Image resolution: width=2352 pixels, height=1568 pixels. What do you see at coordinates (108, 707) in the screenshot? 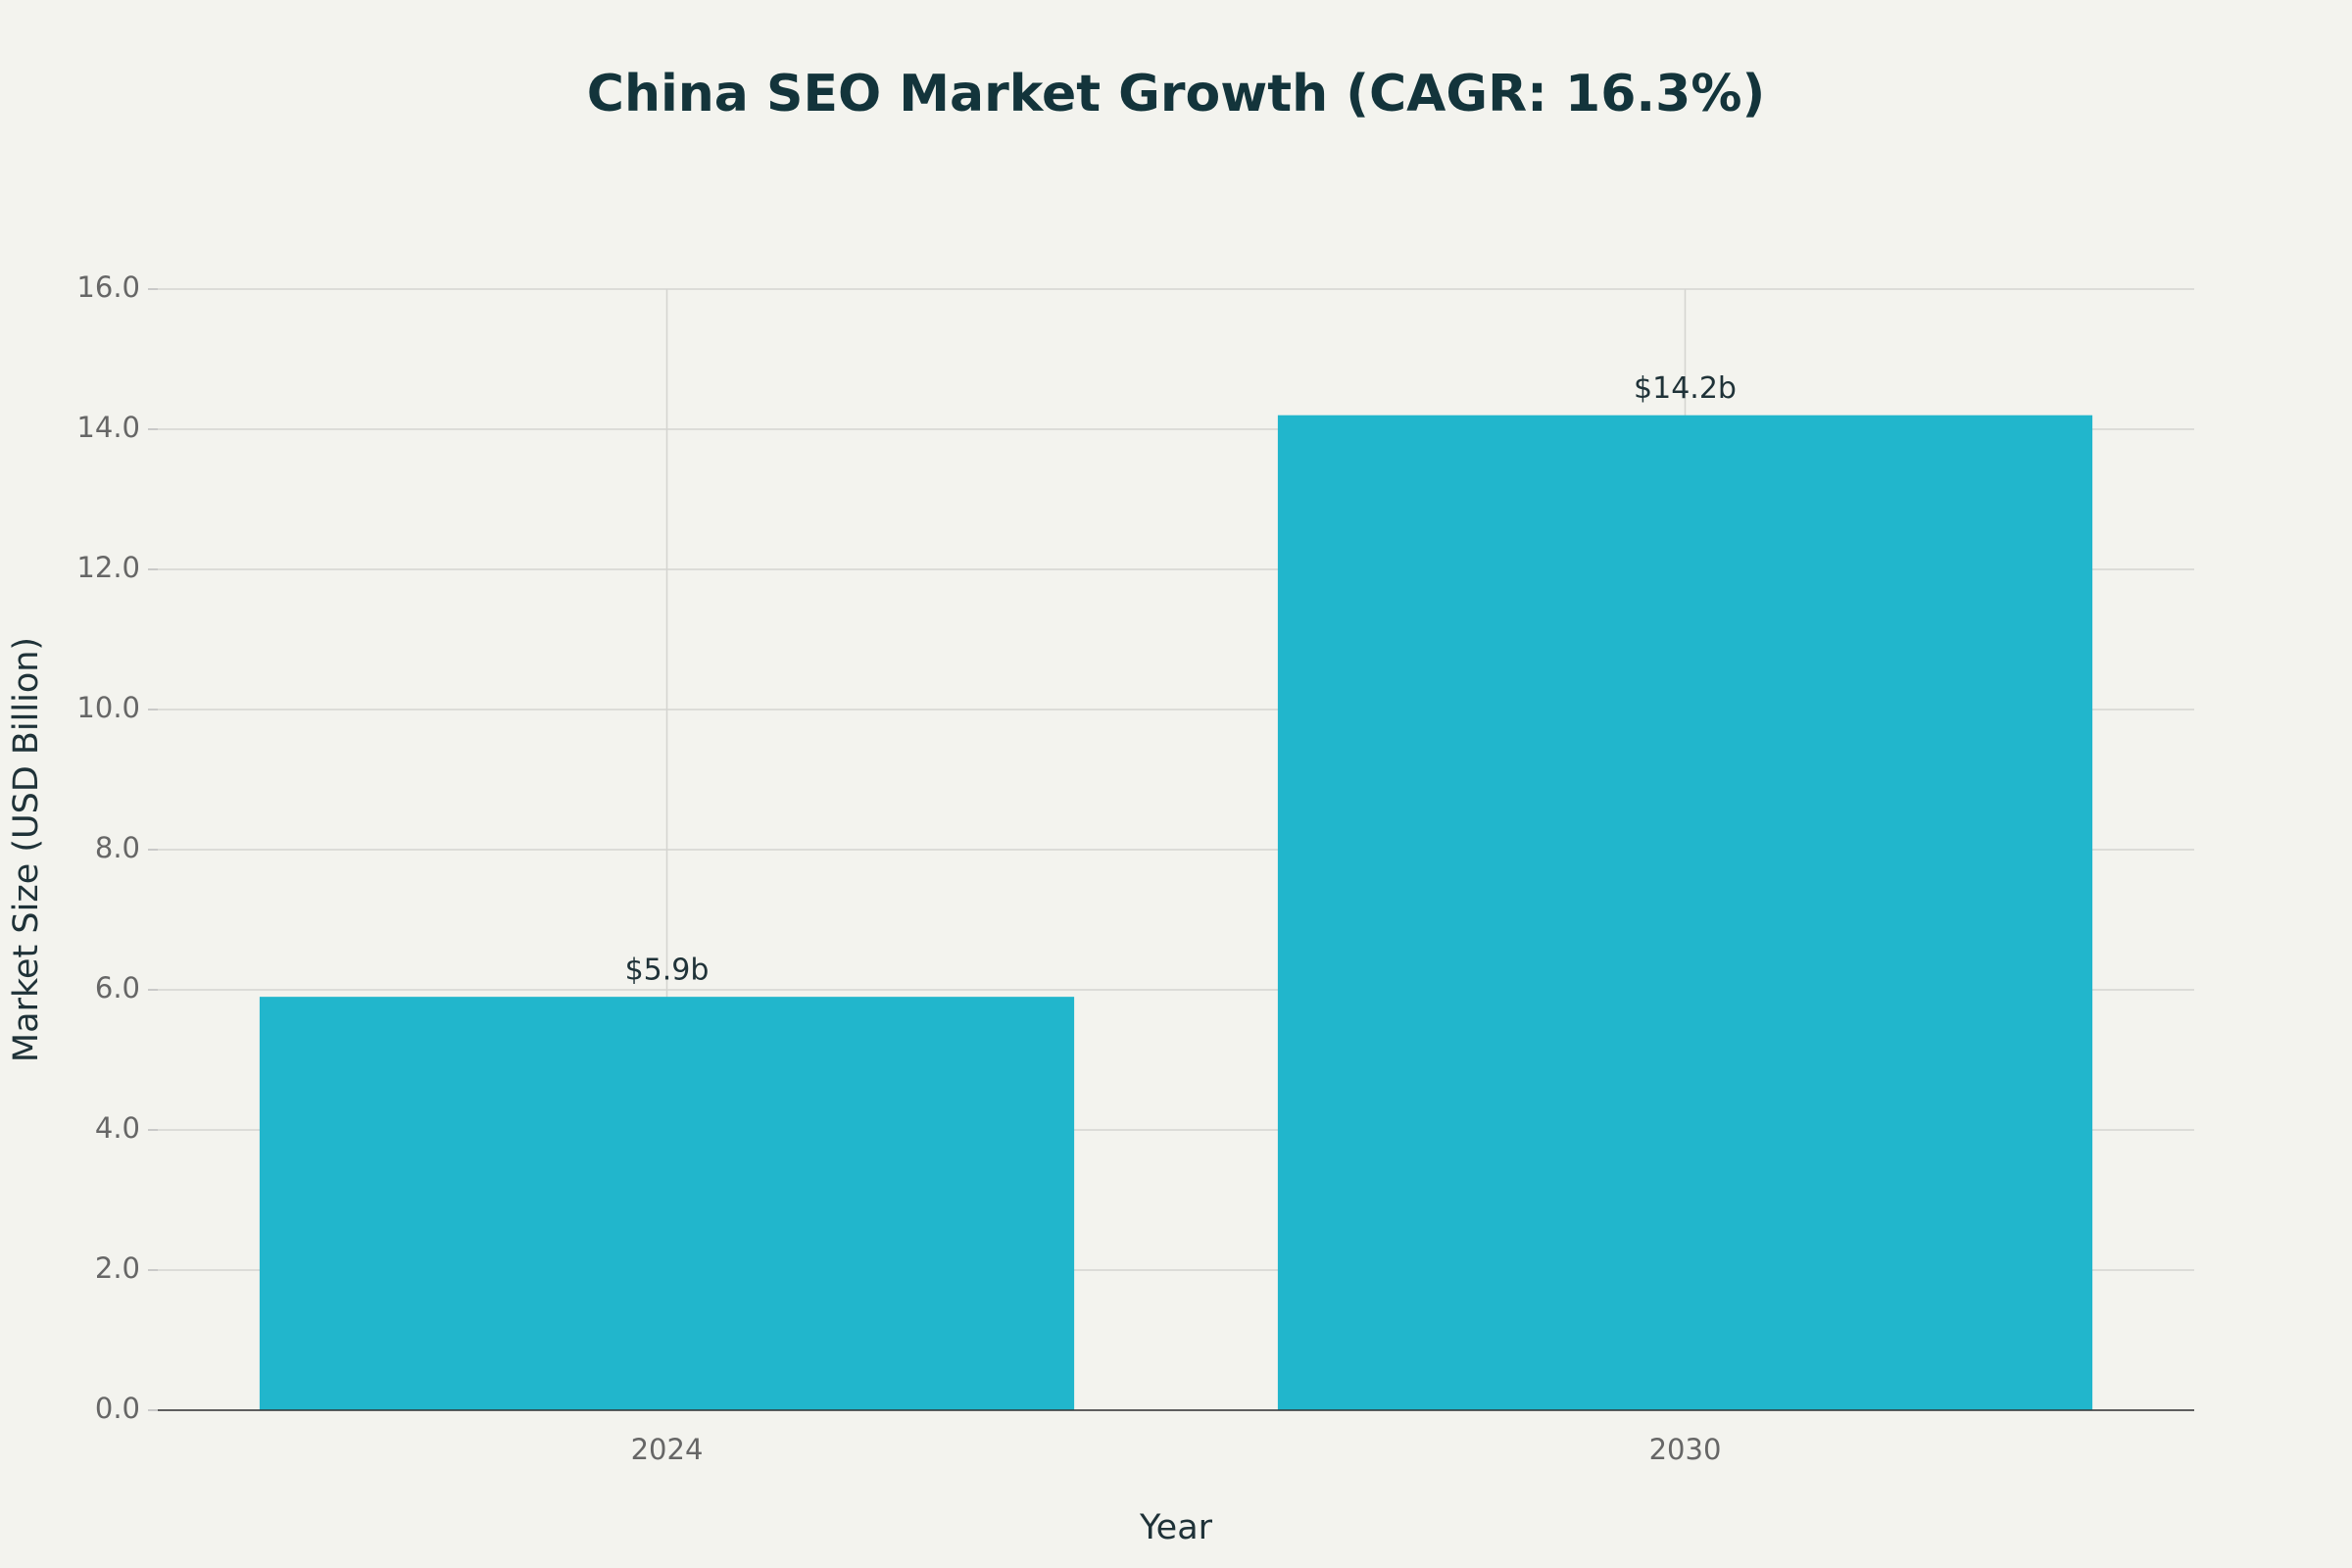
I see `y-tick-label: 10.0` at bounding box center [108, 707].